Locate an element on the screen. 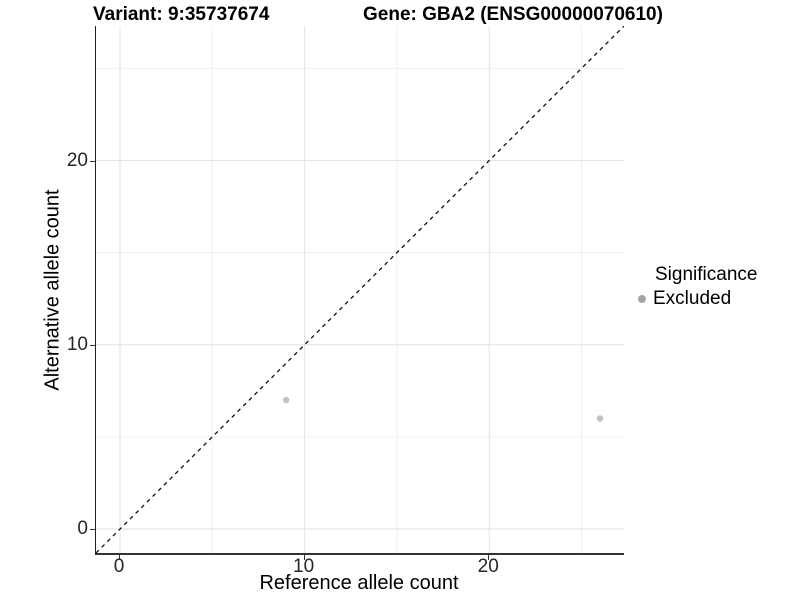 This screenshot has width=800, height=600. gene-title: Gene: GBA2 (ENSG00000070610) is located at coordinates (513, 14).